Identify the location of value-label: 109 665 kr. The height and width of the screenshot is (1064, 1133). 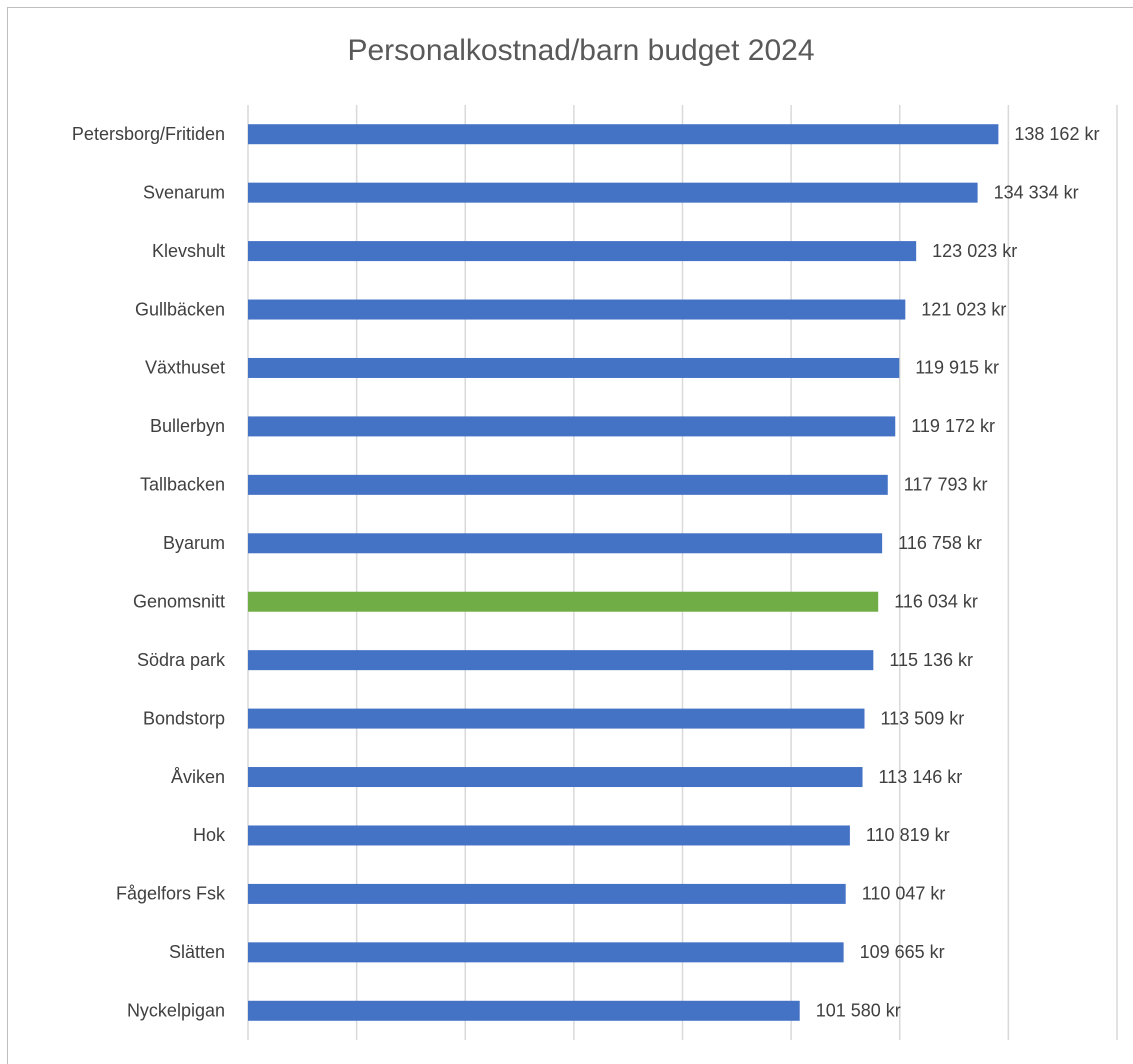
(902, 952).